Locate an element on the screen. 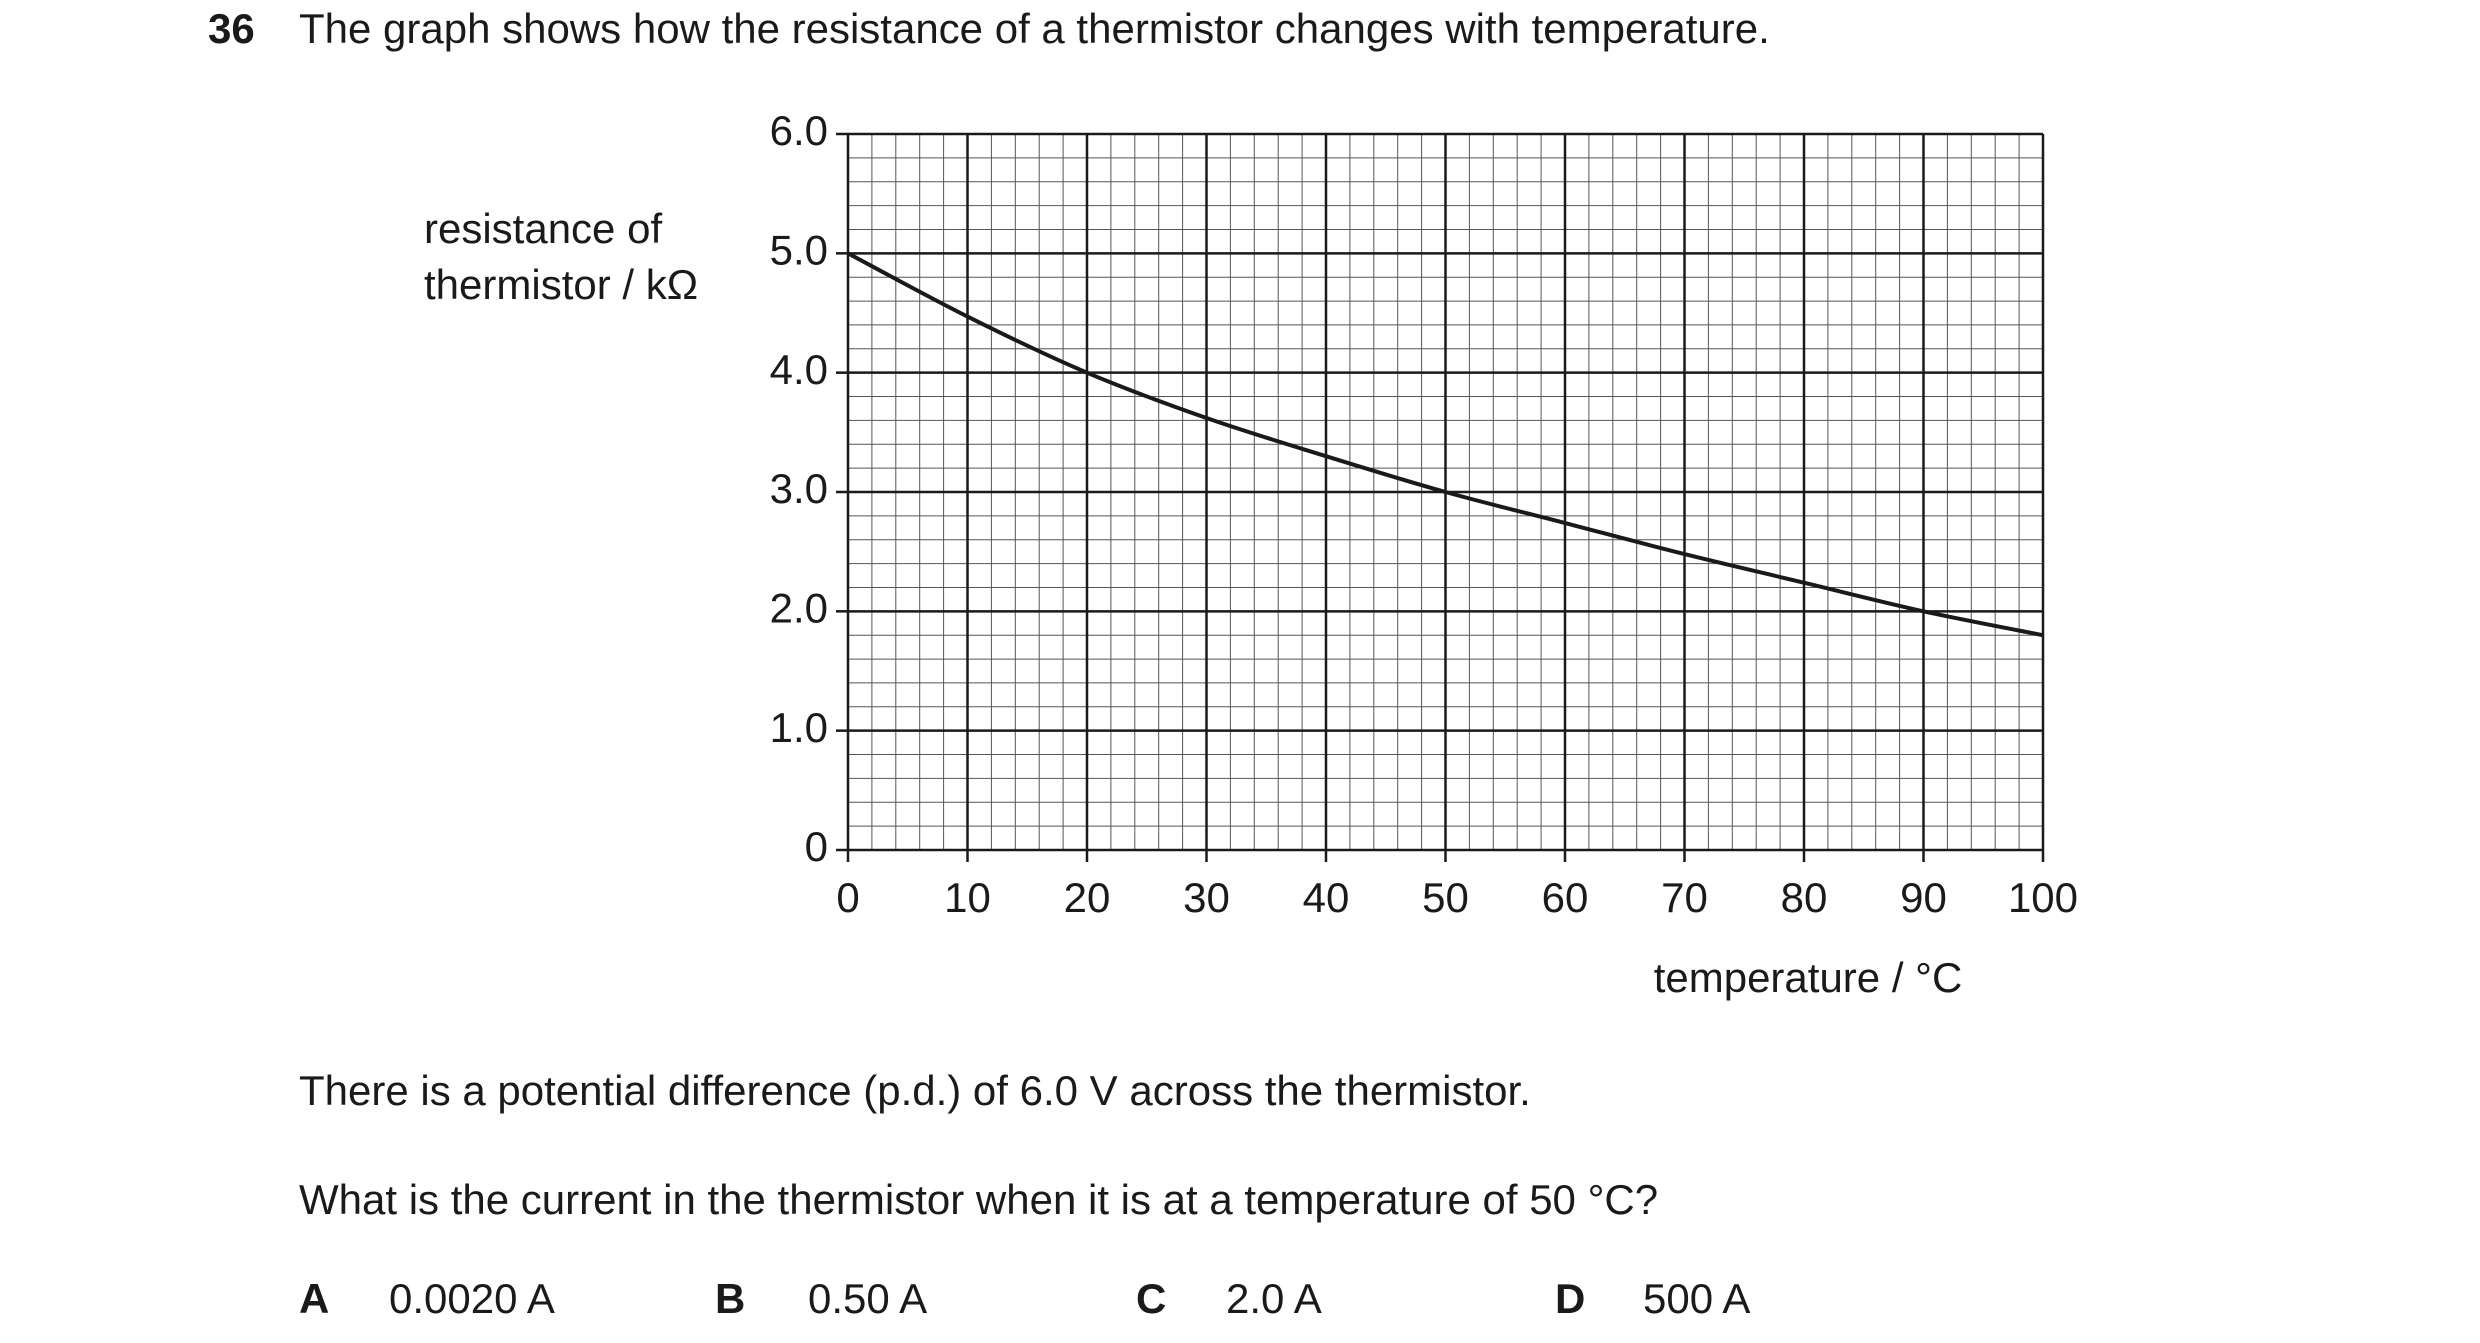 This screenshot has height=1343, width=2480. y-tick-label: 6.0 is located at coordinates (799, 130).